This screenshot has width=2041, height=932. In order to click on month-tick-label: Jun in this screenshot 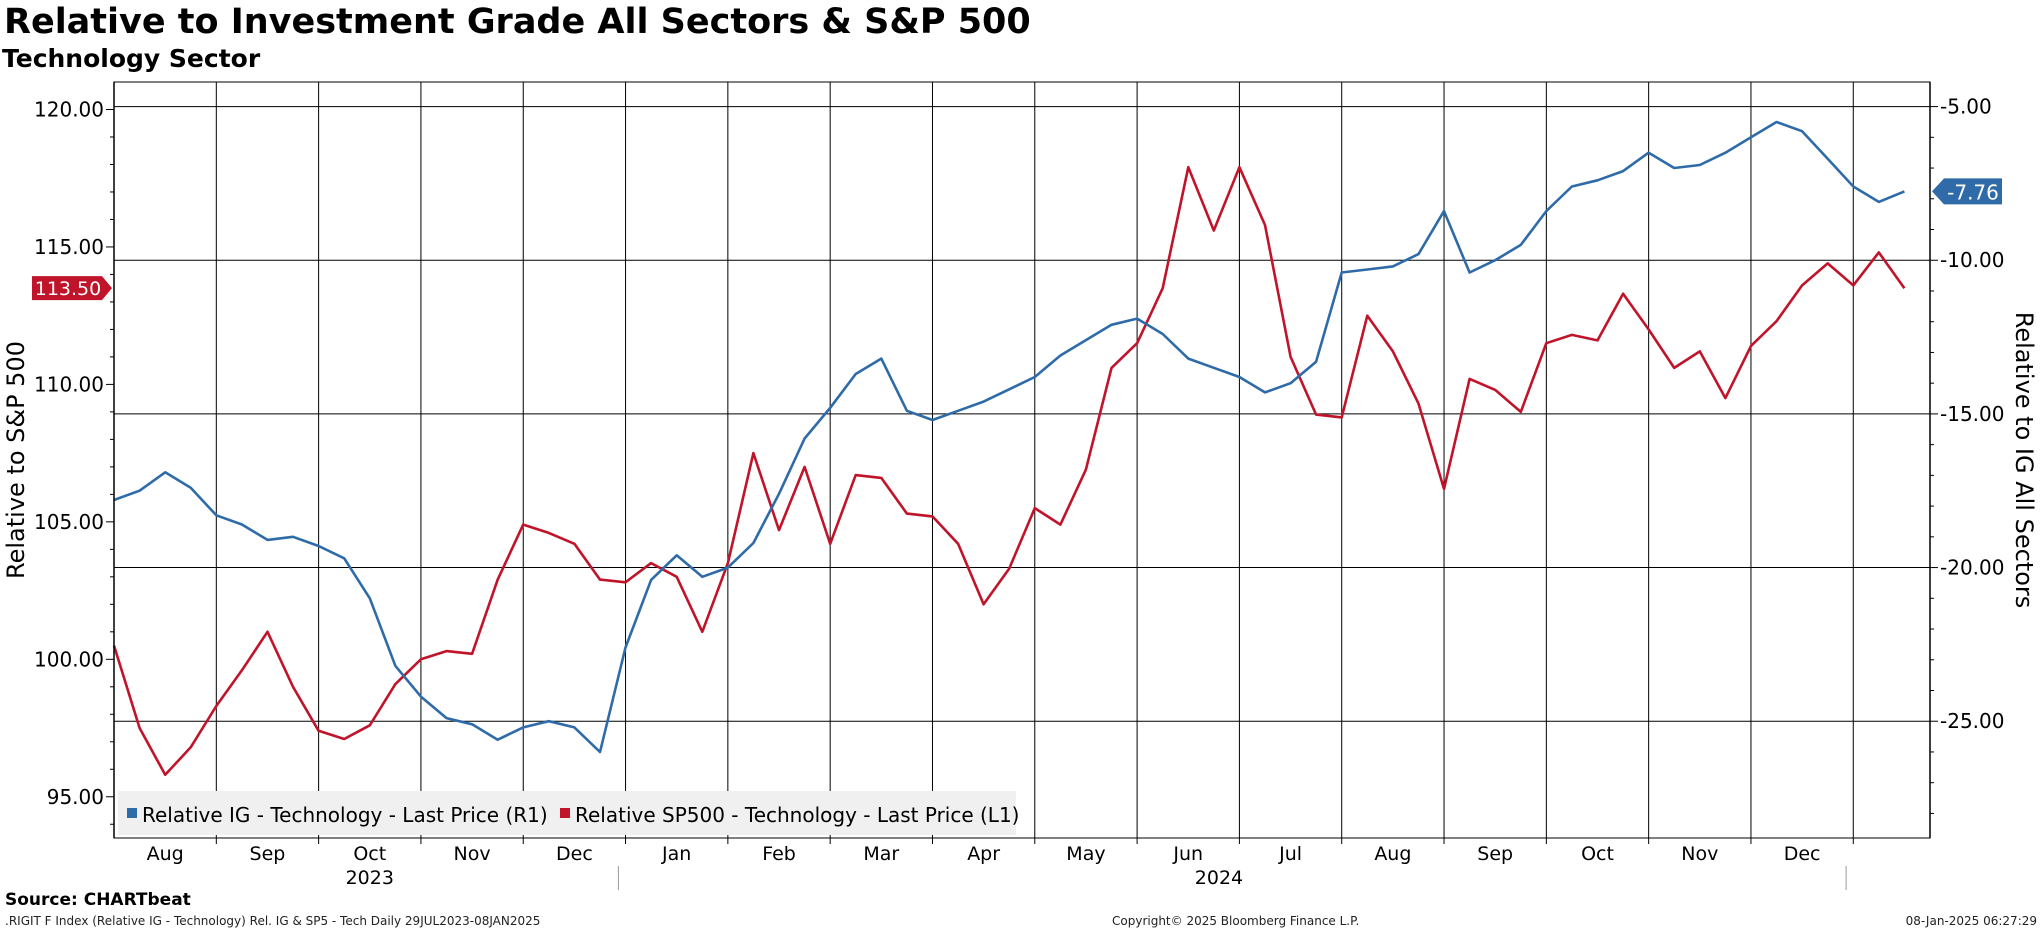, I will do `click(1187, 854)`.